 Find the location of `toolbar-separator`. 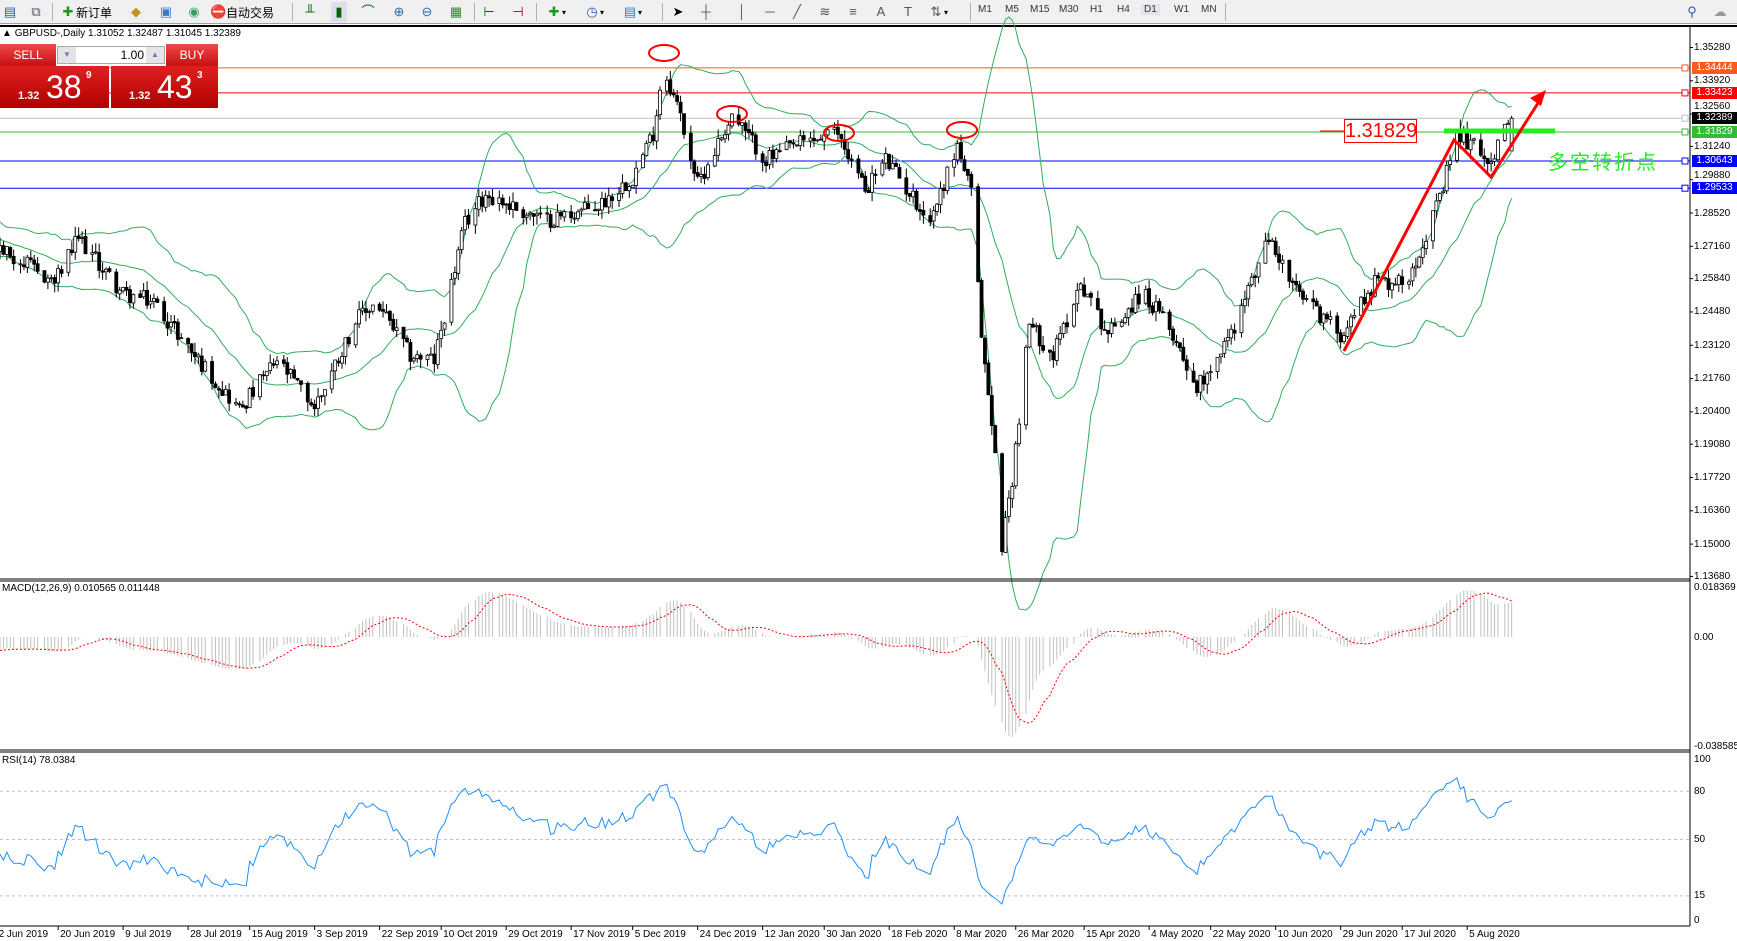

toolbar-separator is located at coordinates (52, 12).